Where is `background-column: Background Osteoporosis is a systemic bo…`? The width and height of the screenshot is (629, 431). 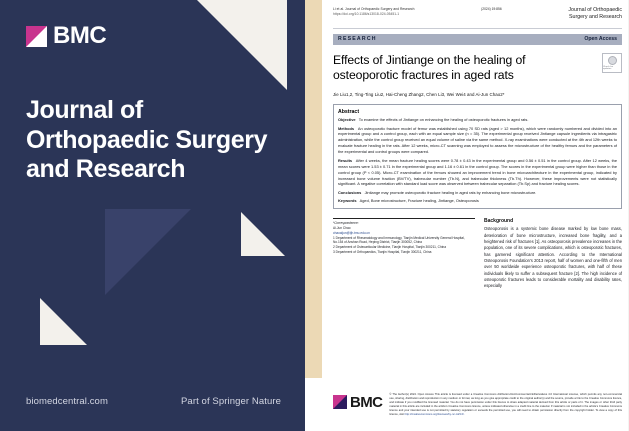 background-column: Background Osteoporosis is a systemic bo… is located at coordinates (553, 253).